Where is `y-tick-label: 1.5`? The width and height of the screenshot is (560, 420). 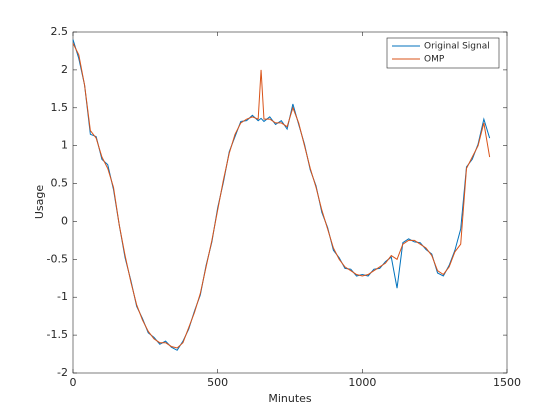
y-tick-label: 1.5 is located at coordinates (60, 107).